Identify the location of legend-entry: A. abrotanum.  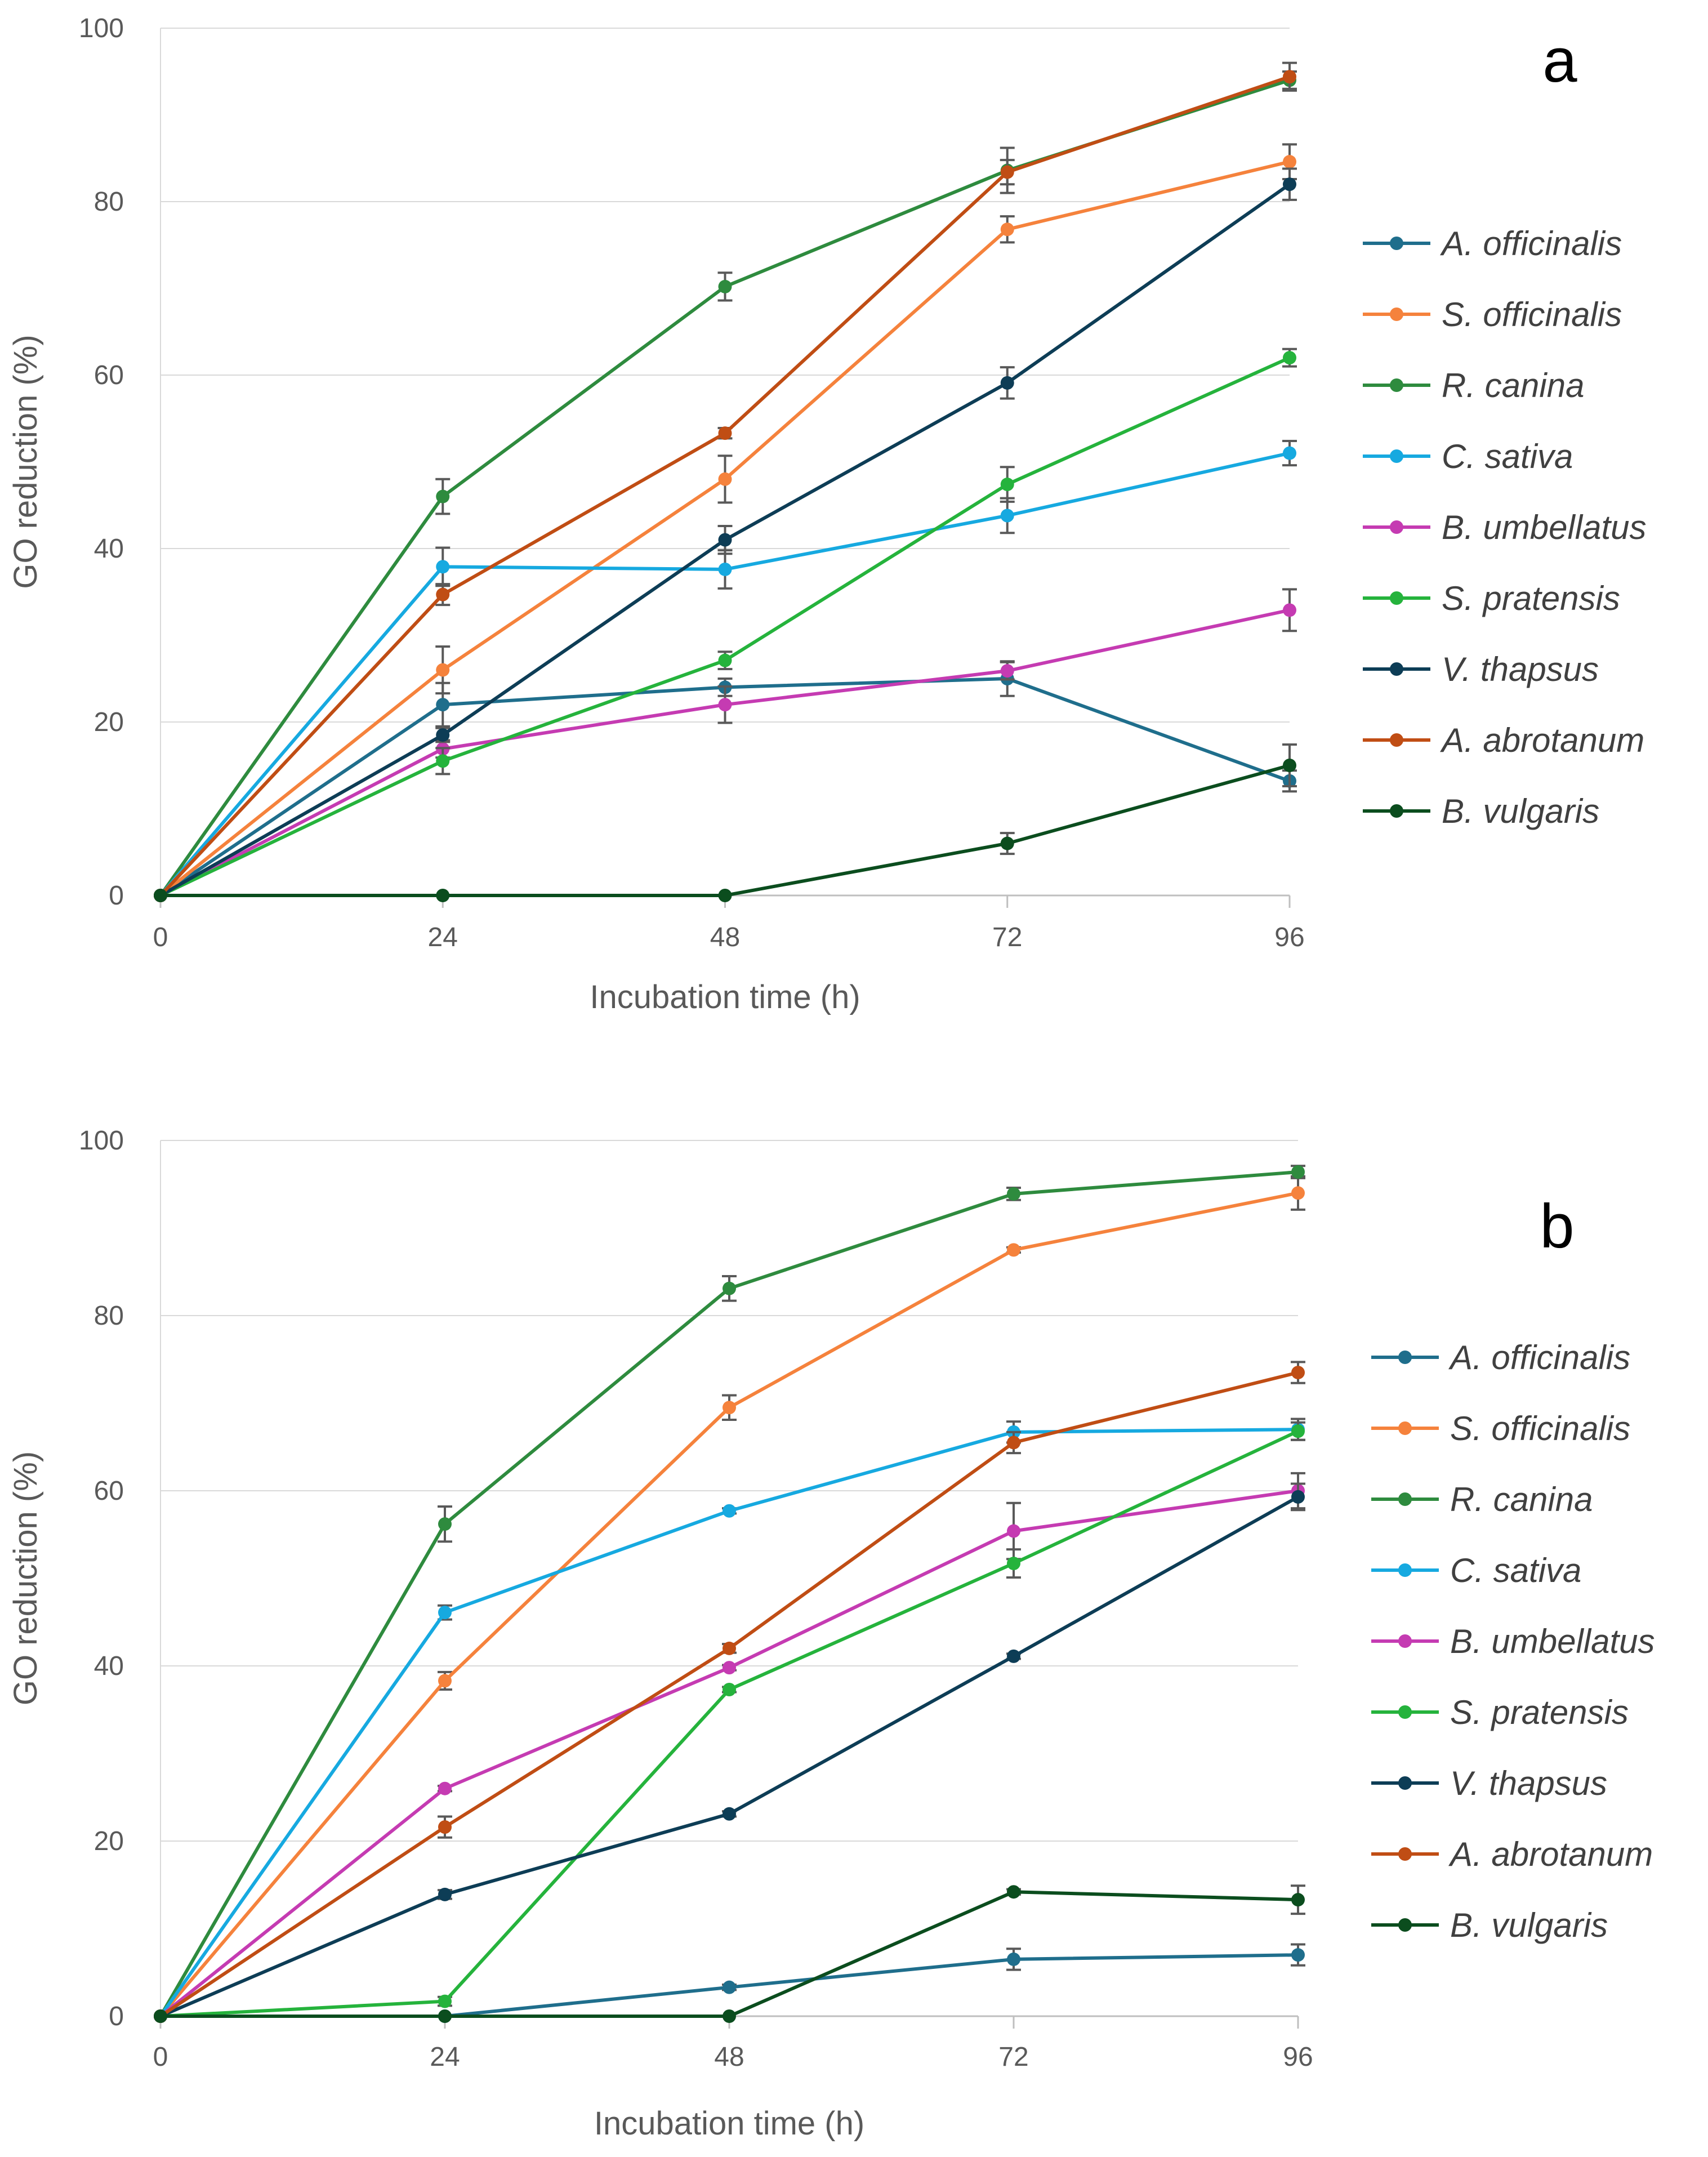
(1503, 740).